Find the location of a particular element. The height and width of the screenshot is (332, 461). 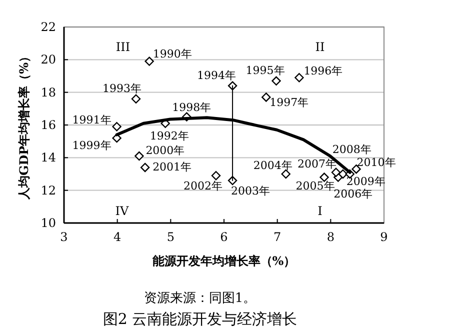

y-tick-label: 10 is located at coordinates (48, 223).